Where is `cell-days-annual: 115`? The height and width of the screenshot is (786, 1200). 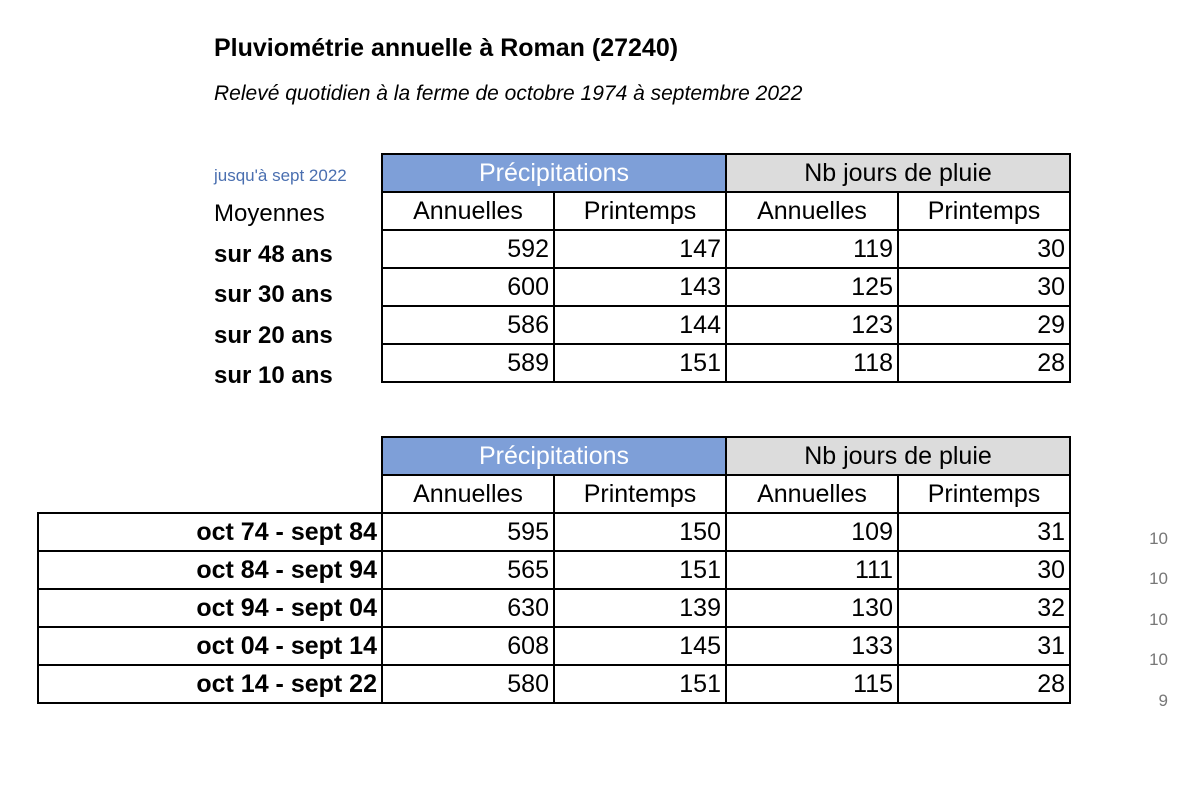 cell-days-annual: 115 is located at coordinates (812, 684).